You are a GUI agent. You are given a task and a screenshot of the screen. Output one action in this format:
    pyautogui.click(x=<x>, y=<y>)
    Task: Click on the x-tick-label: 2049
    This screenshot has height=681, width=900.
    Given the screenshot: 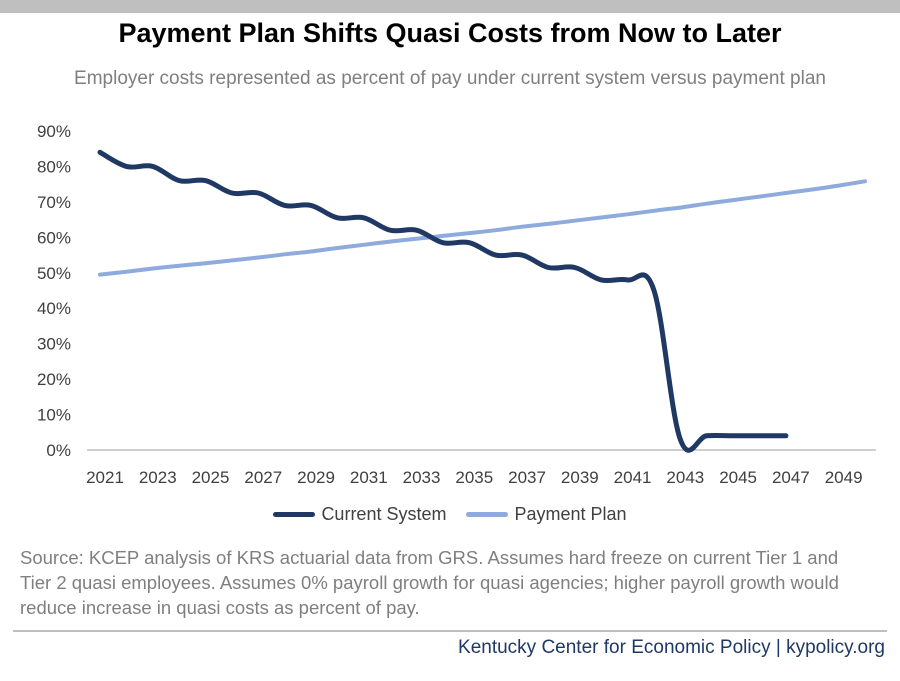 What is the action you would take?
    pyautogui.click(x=844, y=477)
    